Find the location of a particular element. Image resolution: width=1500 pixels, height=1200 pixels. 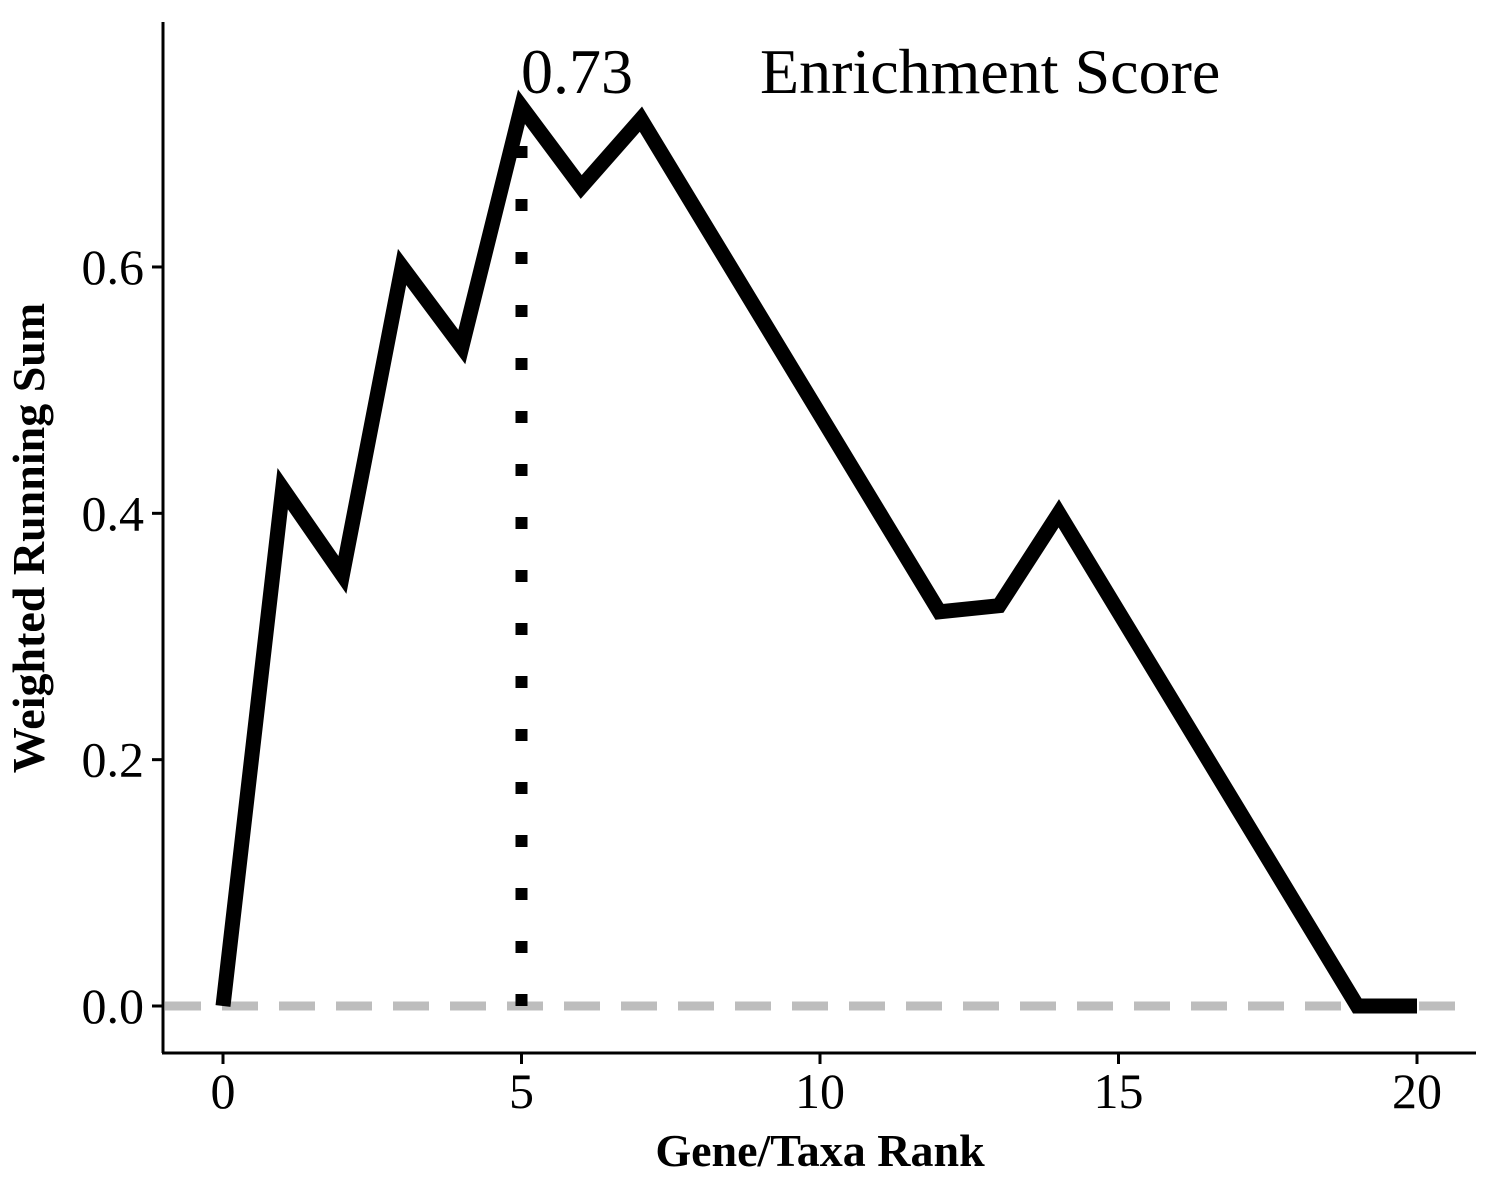

enrichment-score-label: Enrichment Score is located at coordinates (990, 71).